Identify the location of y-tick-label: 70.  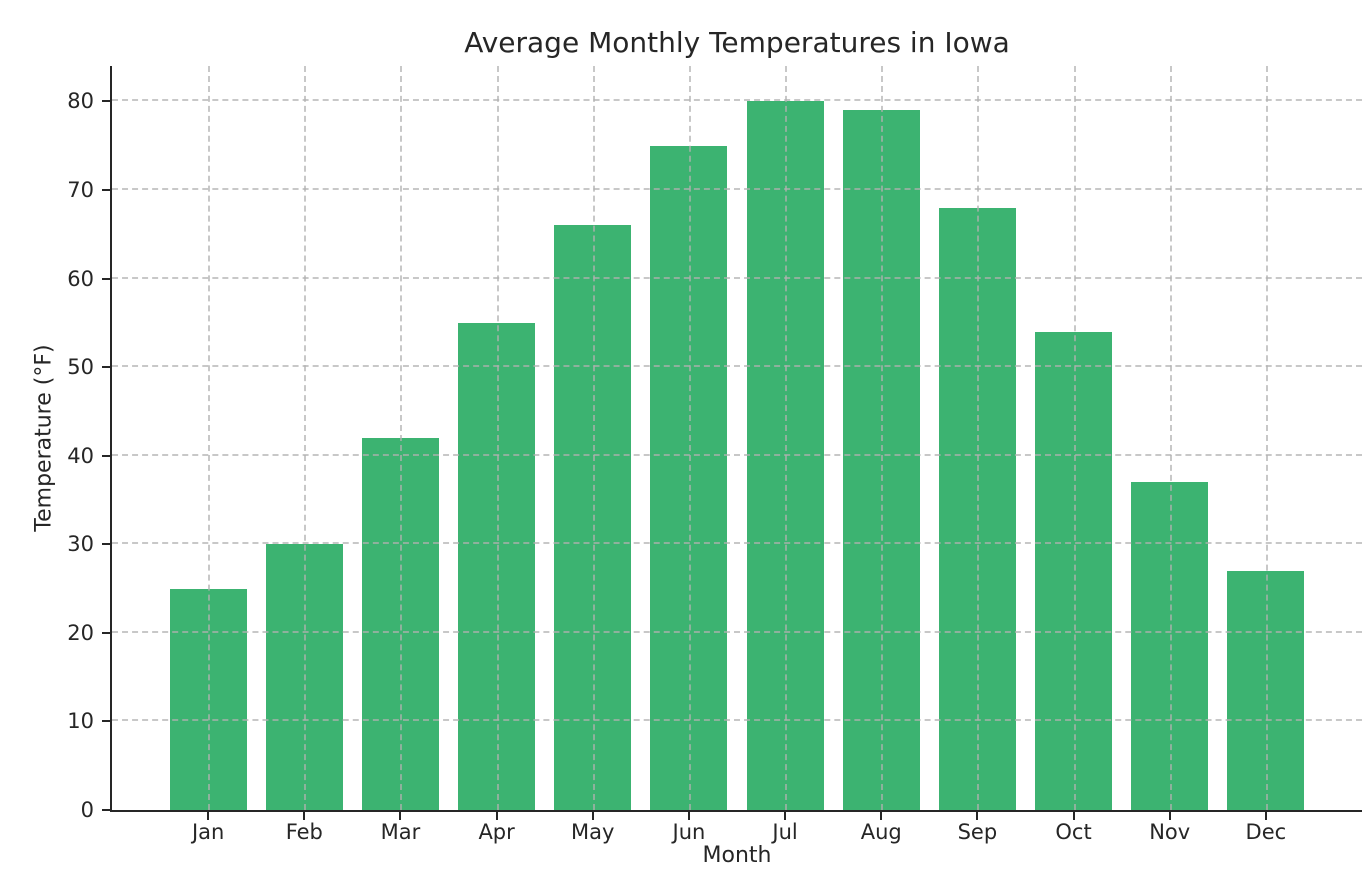
(80, 190).